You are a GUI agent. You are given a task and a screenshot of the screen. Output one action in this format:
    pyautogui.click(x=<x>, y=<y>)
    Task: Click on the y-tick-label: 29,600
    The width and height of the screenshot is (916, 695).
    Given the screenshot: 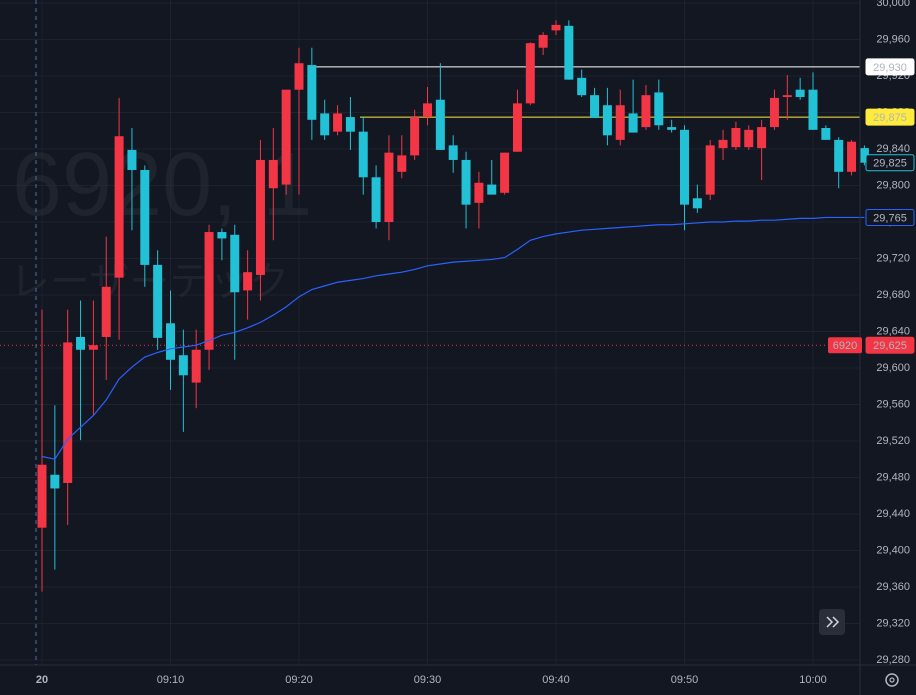 What is the action you would take?
    pyautogui.click(x=893, y=368)
    